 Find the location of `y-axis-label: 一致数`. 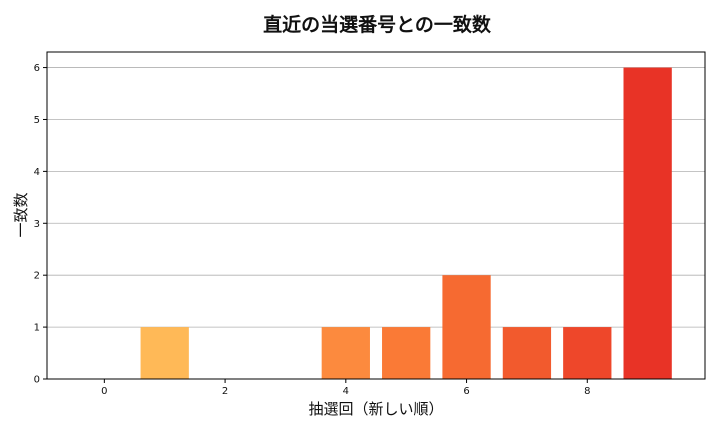

y-axis-label: 一致数 is located at coordinates (21, 214).